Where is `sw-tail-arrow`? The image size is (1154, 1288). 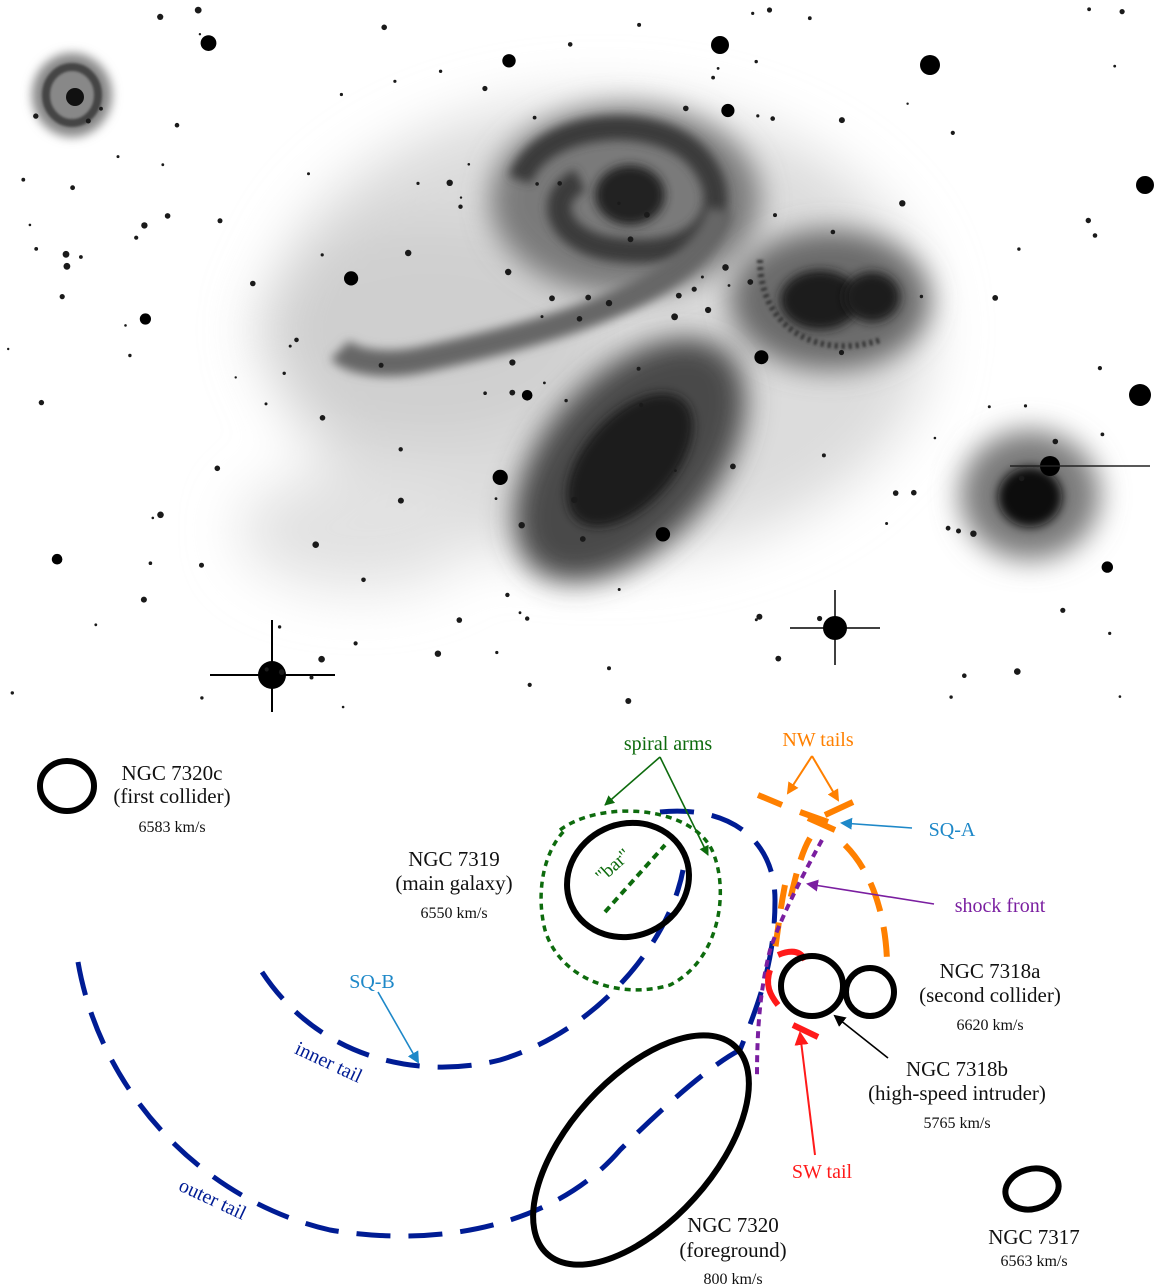
sw-tail-arrow is located at coordinates (805, 1093).